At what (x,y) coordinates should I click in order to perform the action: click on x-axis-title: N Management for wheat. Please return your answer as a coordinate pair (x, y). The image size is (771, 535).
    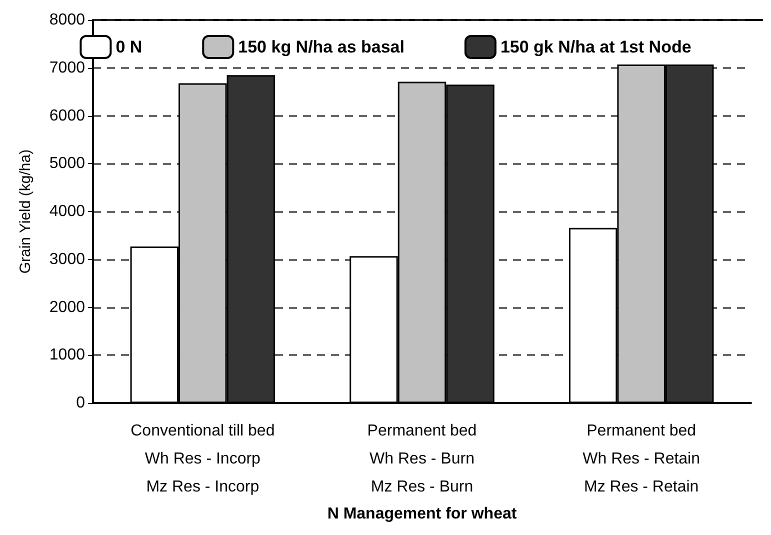
    Looking at the image, I should click on (422, 514).